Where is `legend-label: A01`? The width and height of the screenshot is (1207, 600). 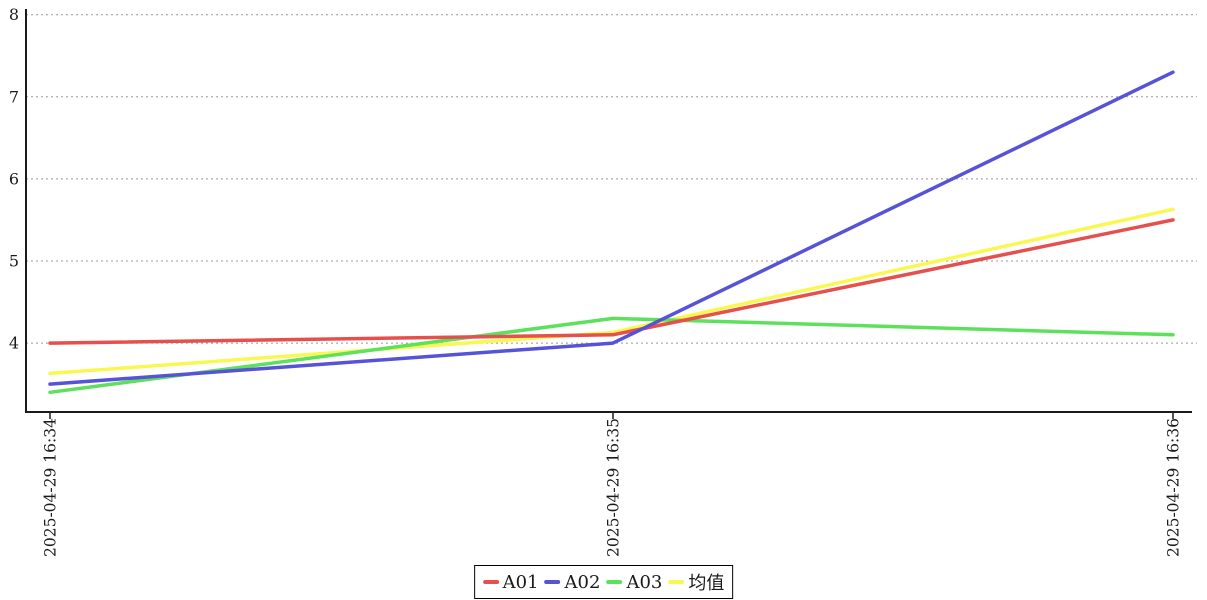 legend-label: A01 is located at coordinates (520, 582).